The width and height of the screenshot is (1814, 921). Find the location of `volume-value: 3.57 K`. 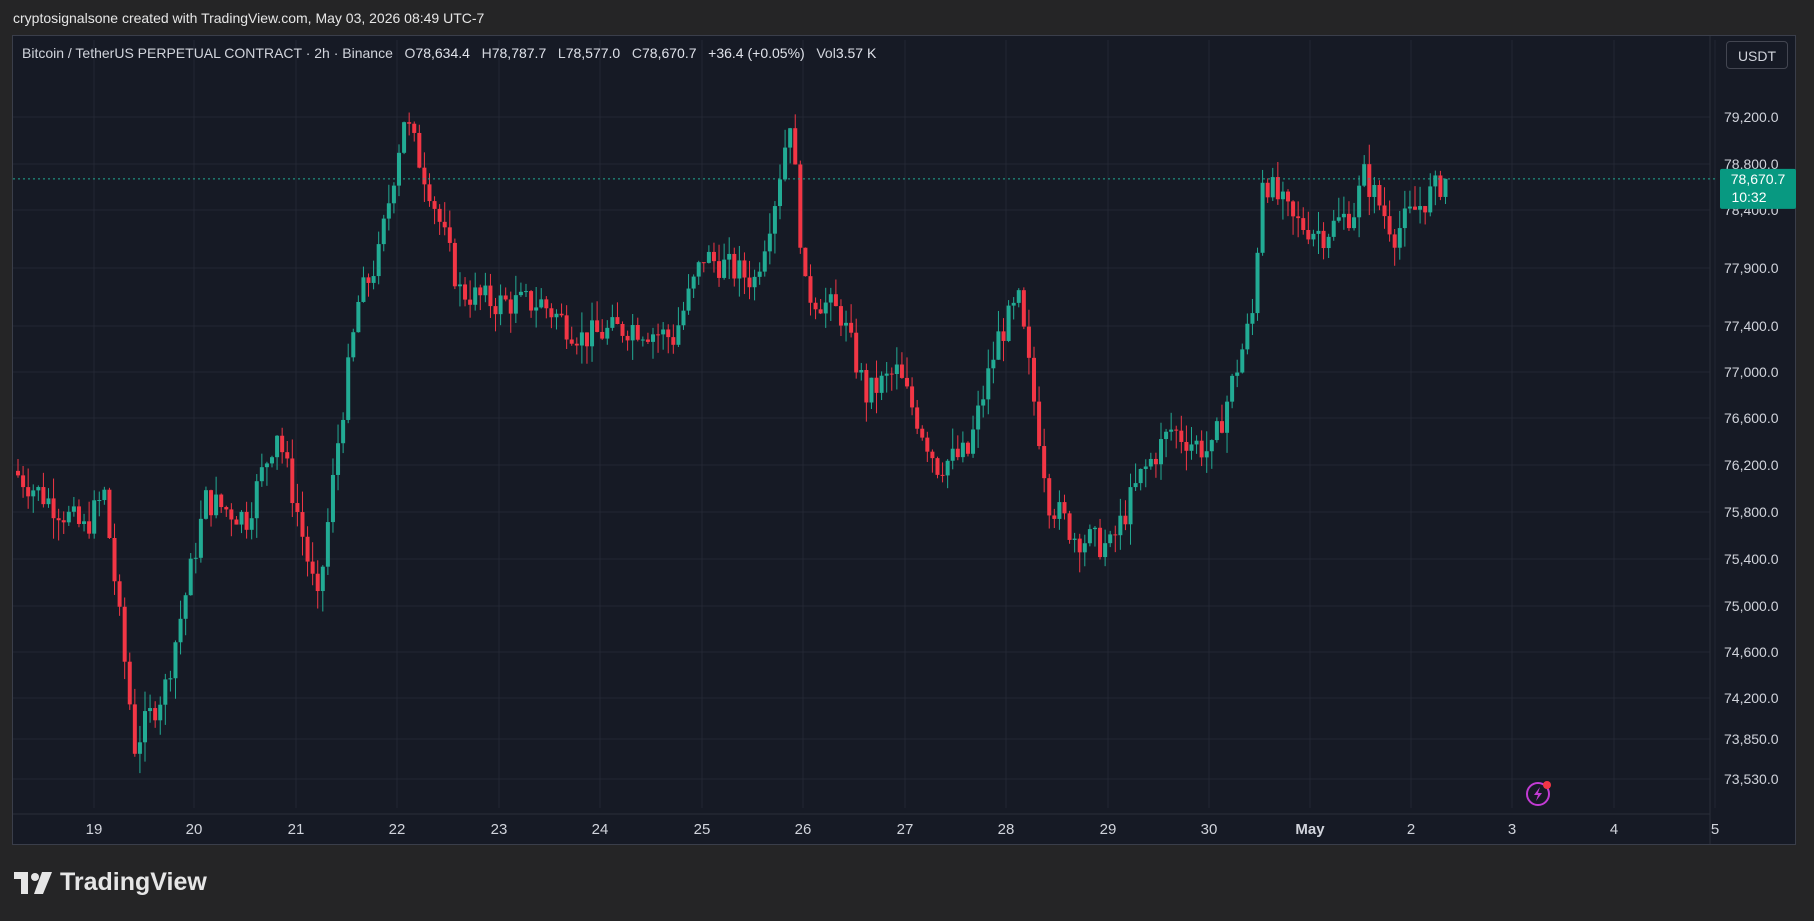

volume-value: 3.57 K is located at coordinates (856, 53).